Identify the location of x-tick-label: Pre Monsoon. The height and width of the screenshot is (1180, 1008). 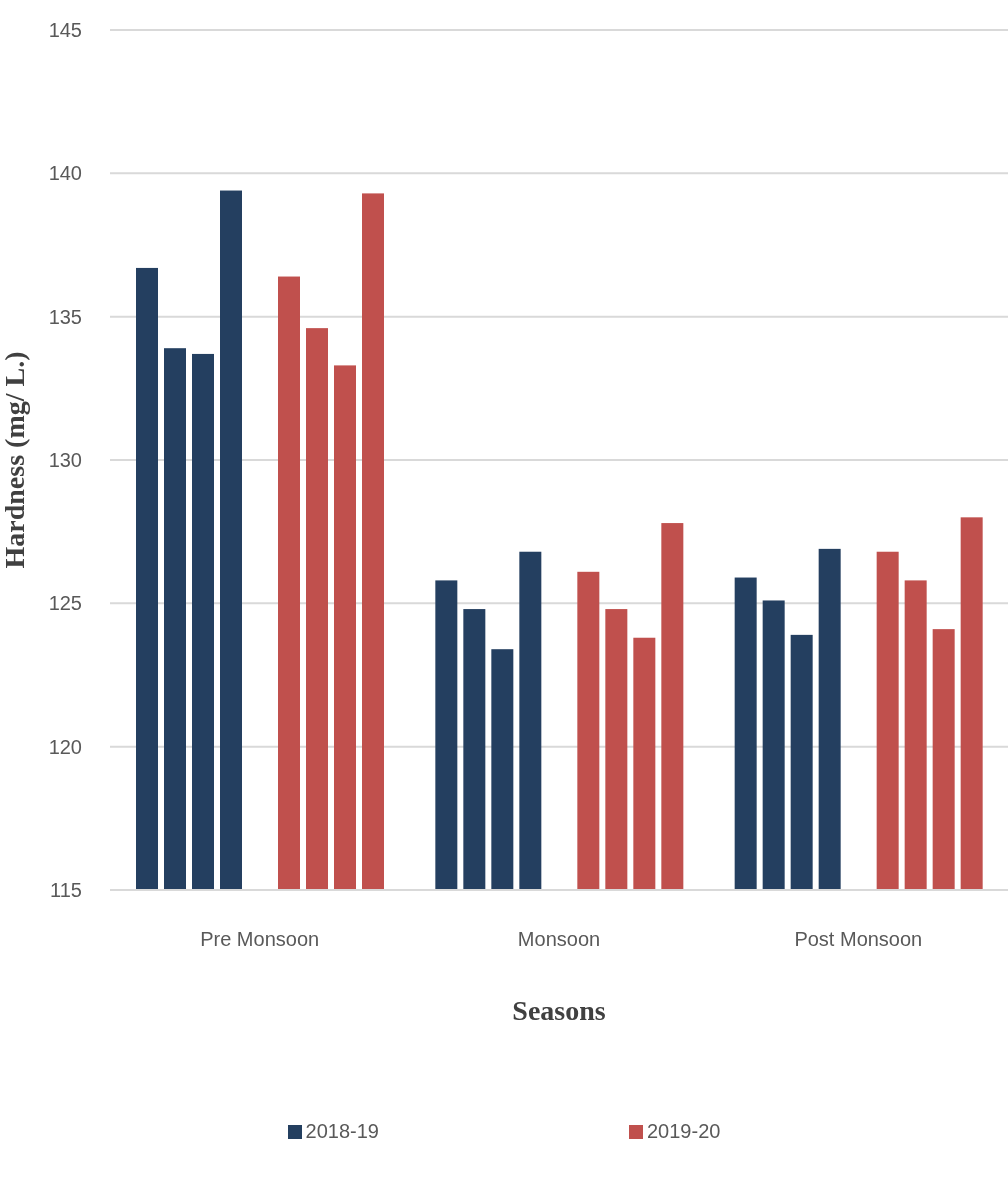
(260, 939).